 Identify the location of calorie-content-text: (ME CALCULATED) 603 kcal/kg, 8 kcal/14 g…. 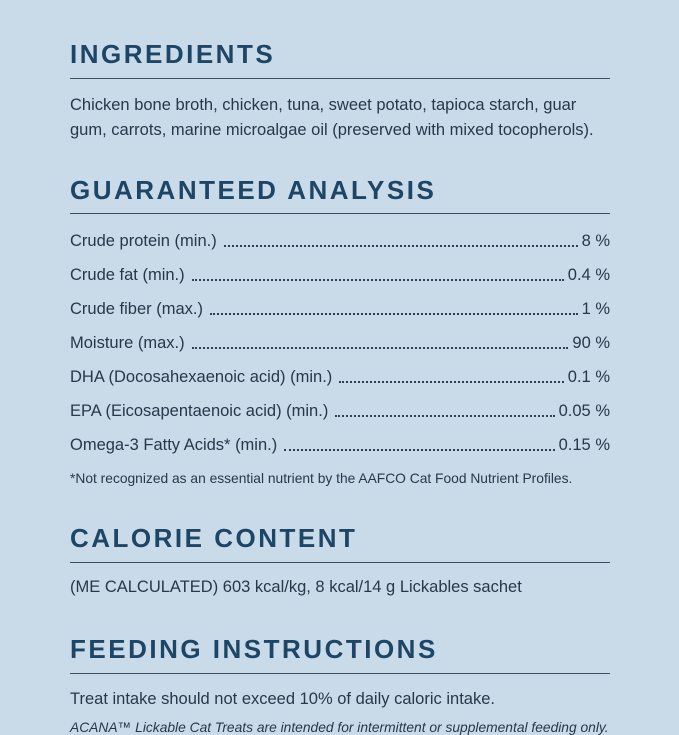
(296, 586).